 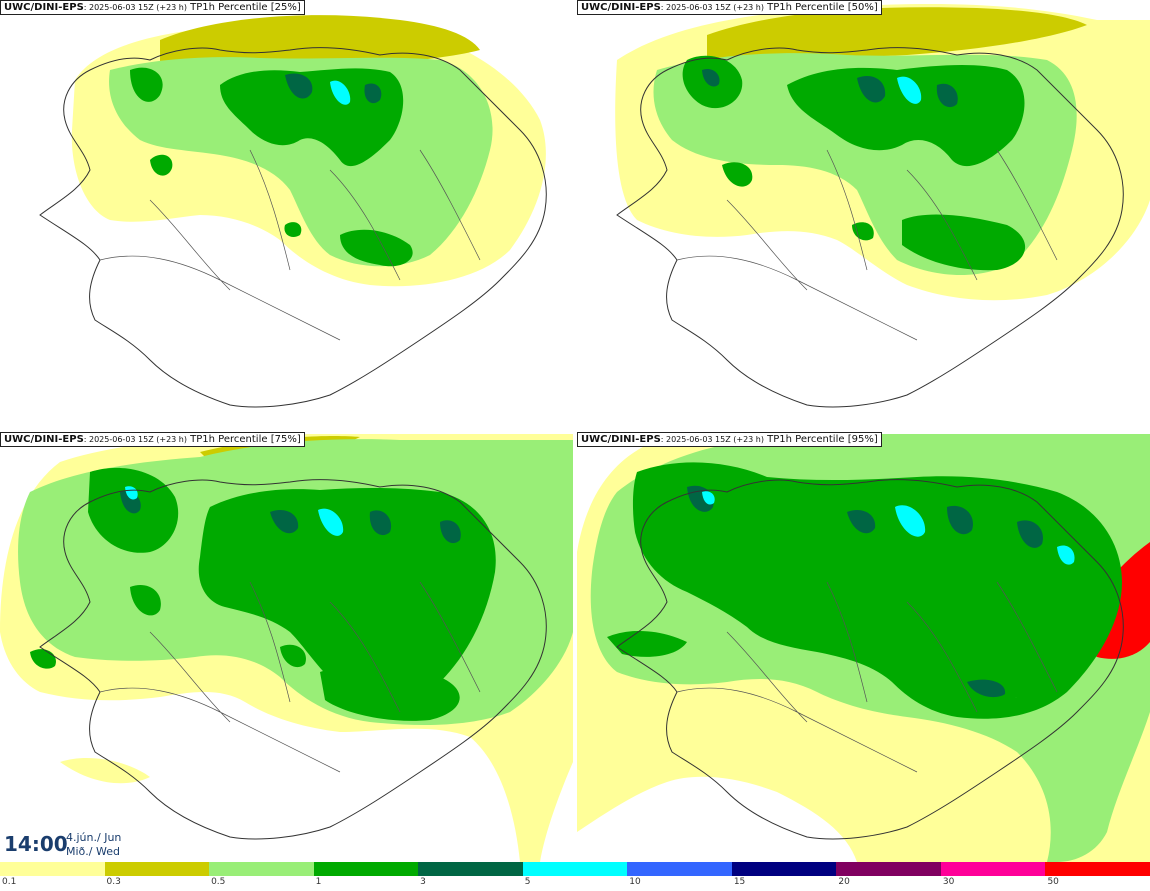 What do you see at coordinates (9, 882) in the screenshot?
I see `legend-label: 0.1` at bounding box center [9, 882].